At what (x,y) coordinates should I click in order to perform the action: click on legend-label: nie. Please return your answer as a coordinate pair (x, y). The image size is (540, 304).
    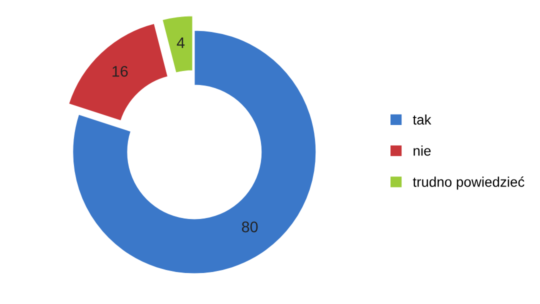
    Looking at the image, I should click on (422, 151).